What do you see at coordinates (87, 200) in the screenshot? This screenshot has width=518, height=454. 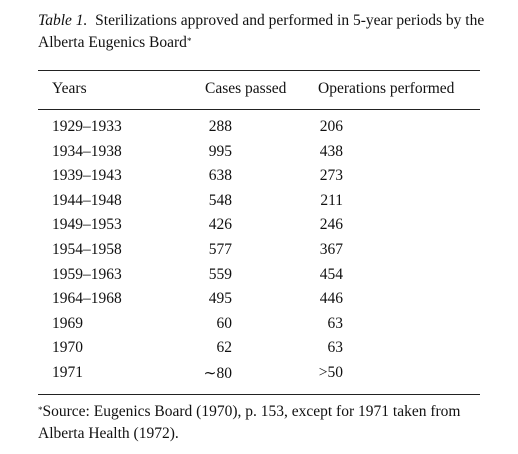 I see `cell: 1944–1948` at bounding box center [87, 200].